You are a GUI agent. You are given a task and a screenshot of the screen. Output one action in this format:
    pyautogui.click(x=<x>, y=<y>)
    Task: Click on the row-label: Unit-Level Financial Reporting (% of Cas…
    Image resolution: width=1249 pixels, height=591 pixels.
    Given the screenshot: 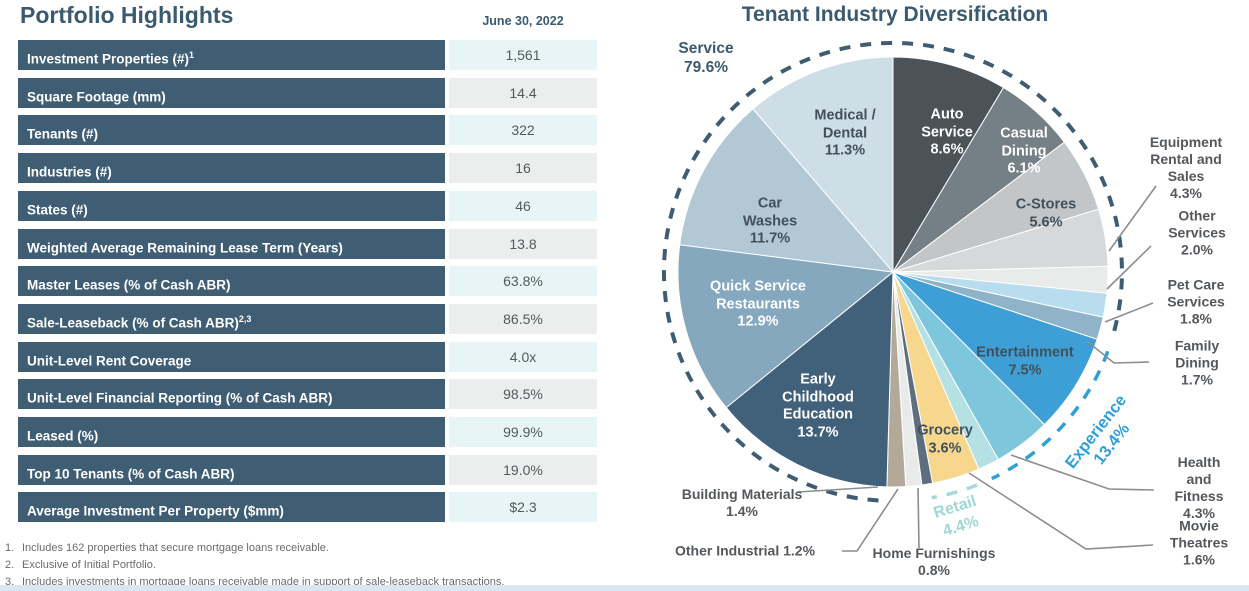 What is the action you would take?
    pyautogui.click(x=231, y=394)
    